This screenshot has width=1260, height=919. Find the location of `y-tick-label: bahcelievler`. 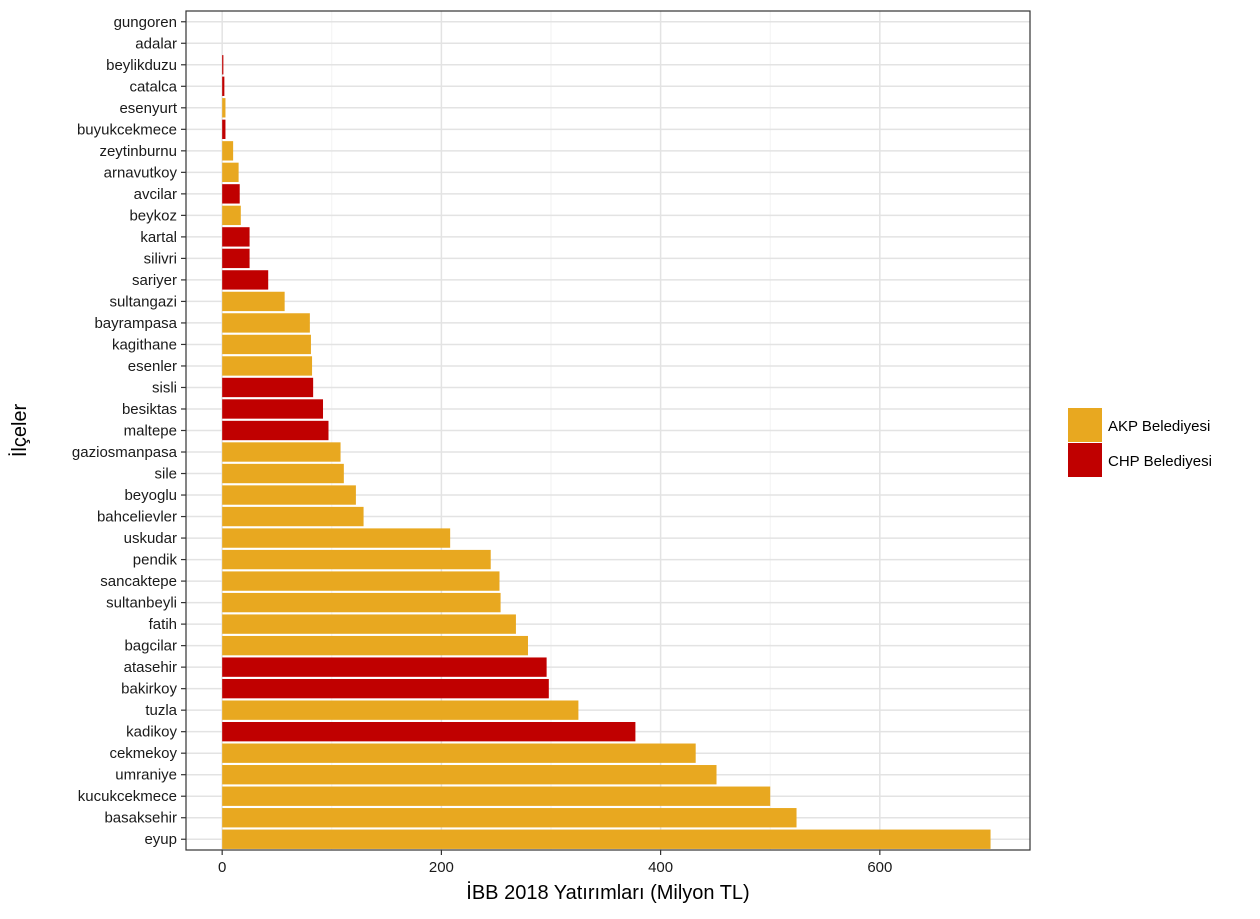

y-tick-label: bahcelievler is located at coordinates (137, 517).